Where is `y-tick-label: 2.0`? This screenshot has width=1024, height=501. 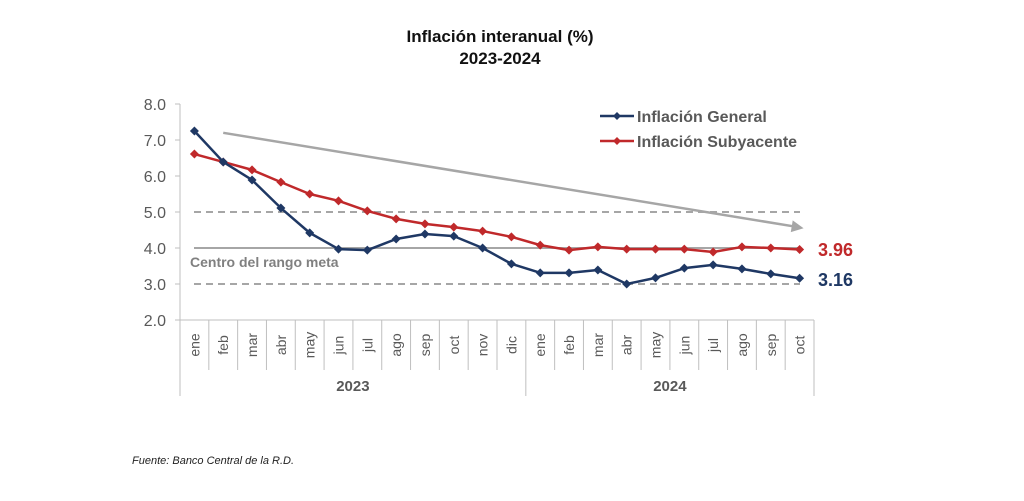
y-tick-label: 2.0 is located at coordinates (155, 321).